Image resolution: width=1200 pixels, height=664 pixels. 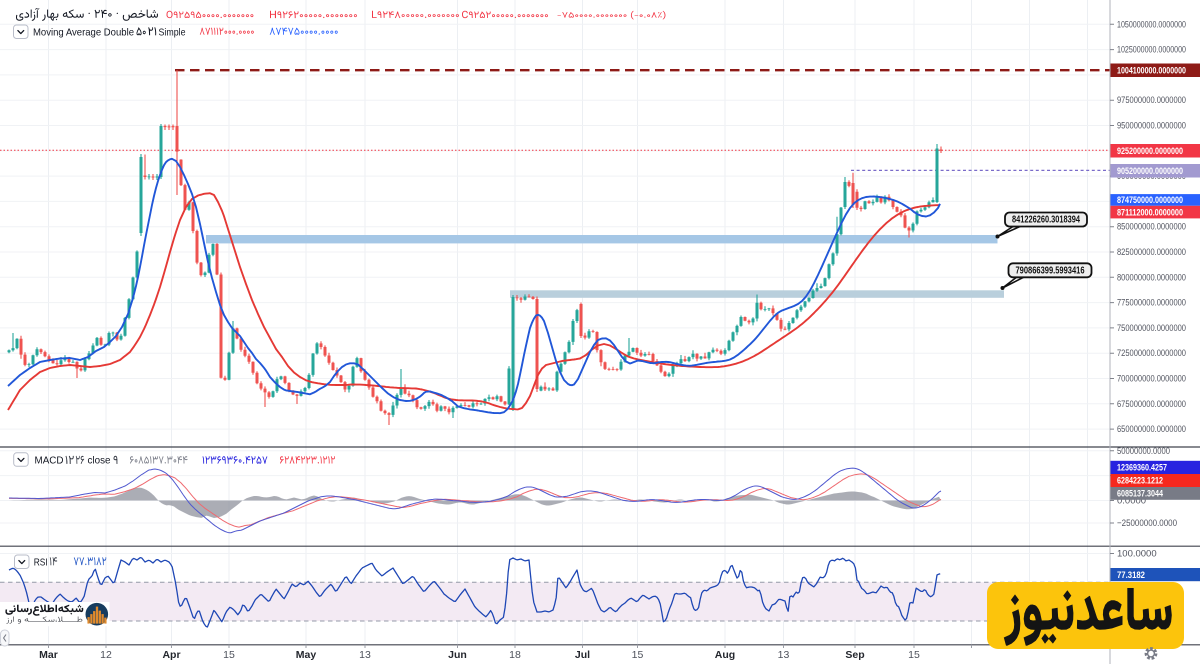 I want to click on svg-text: 905200000.0000000, so click(x=1150, y=171).